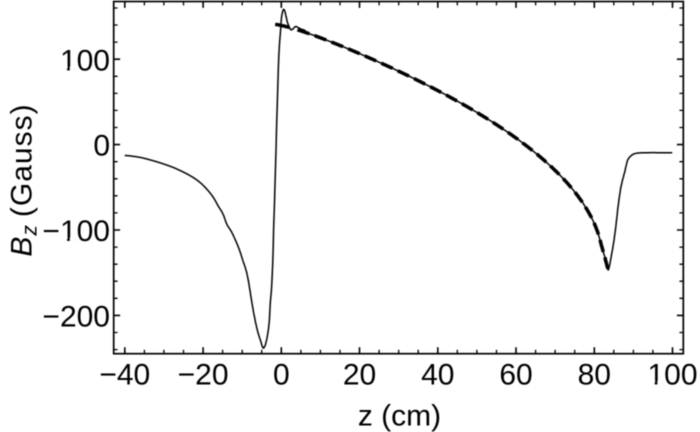 The height and width of the screenshot is (432, 700). I want to click on svg-text: −200, so click(76, 317).